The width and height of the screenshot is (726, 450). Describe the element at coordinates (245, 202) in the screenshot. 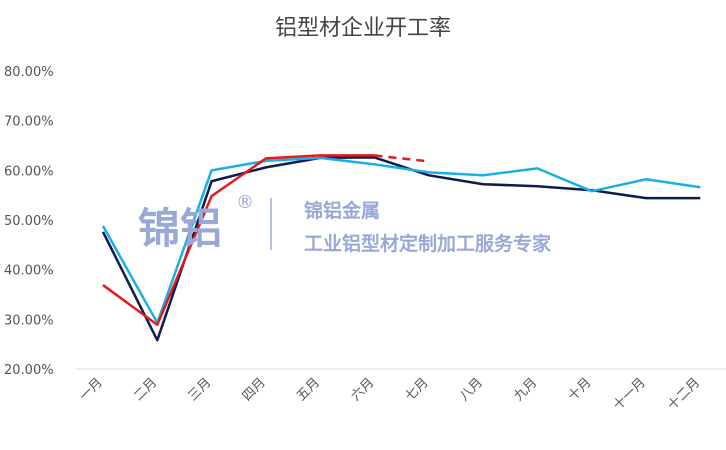

I see `watermark-registered-mark: ®` at that location.